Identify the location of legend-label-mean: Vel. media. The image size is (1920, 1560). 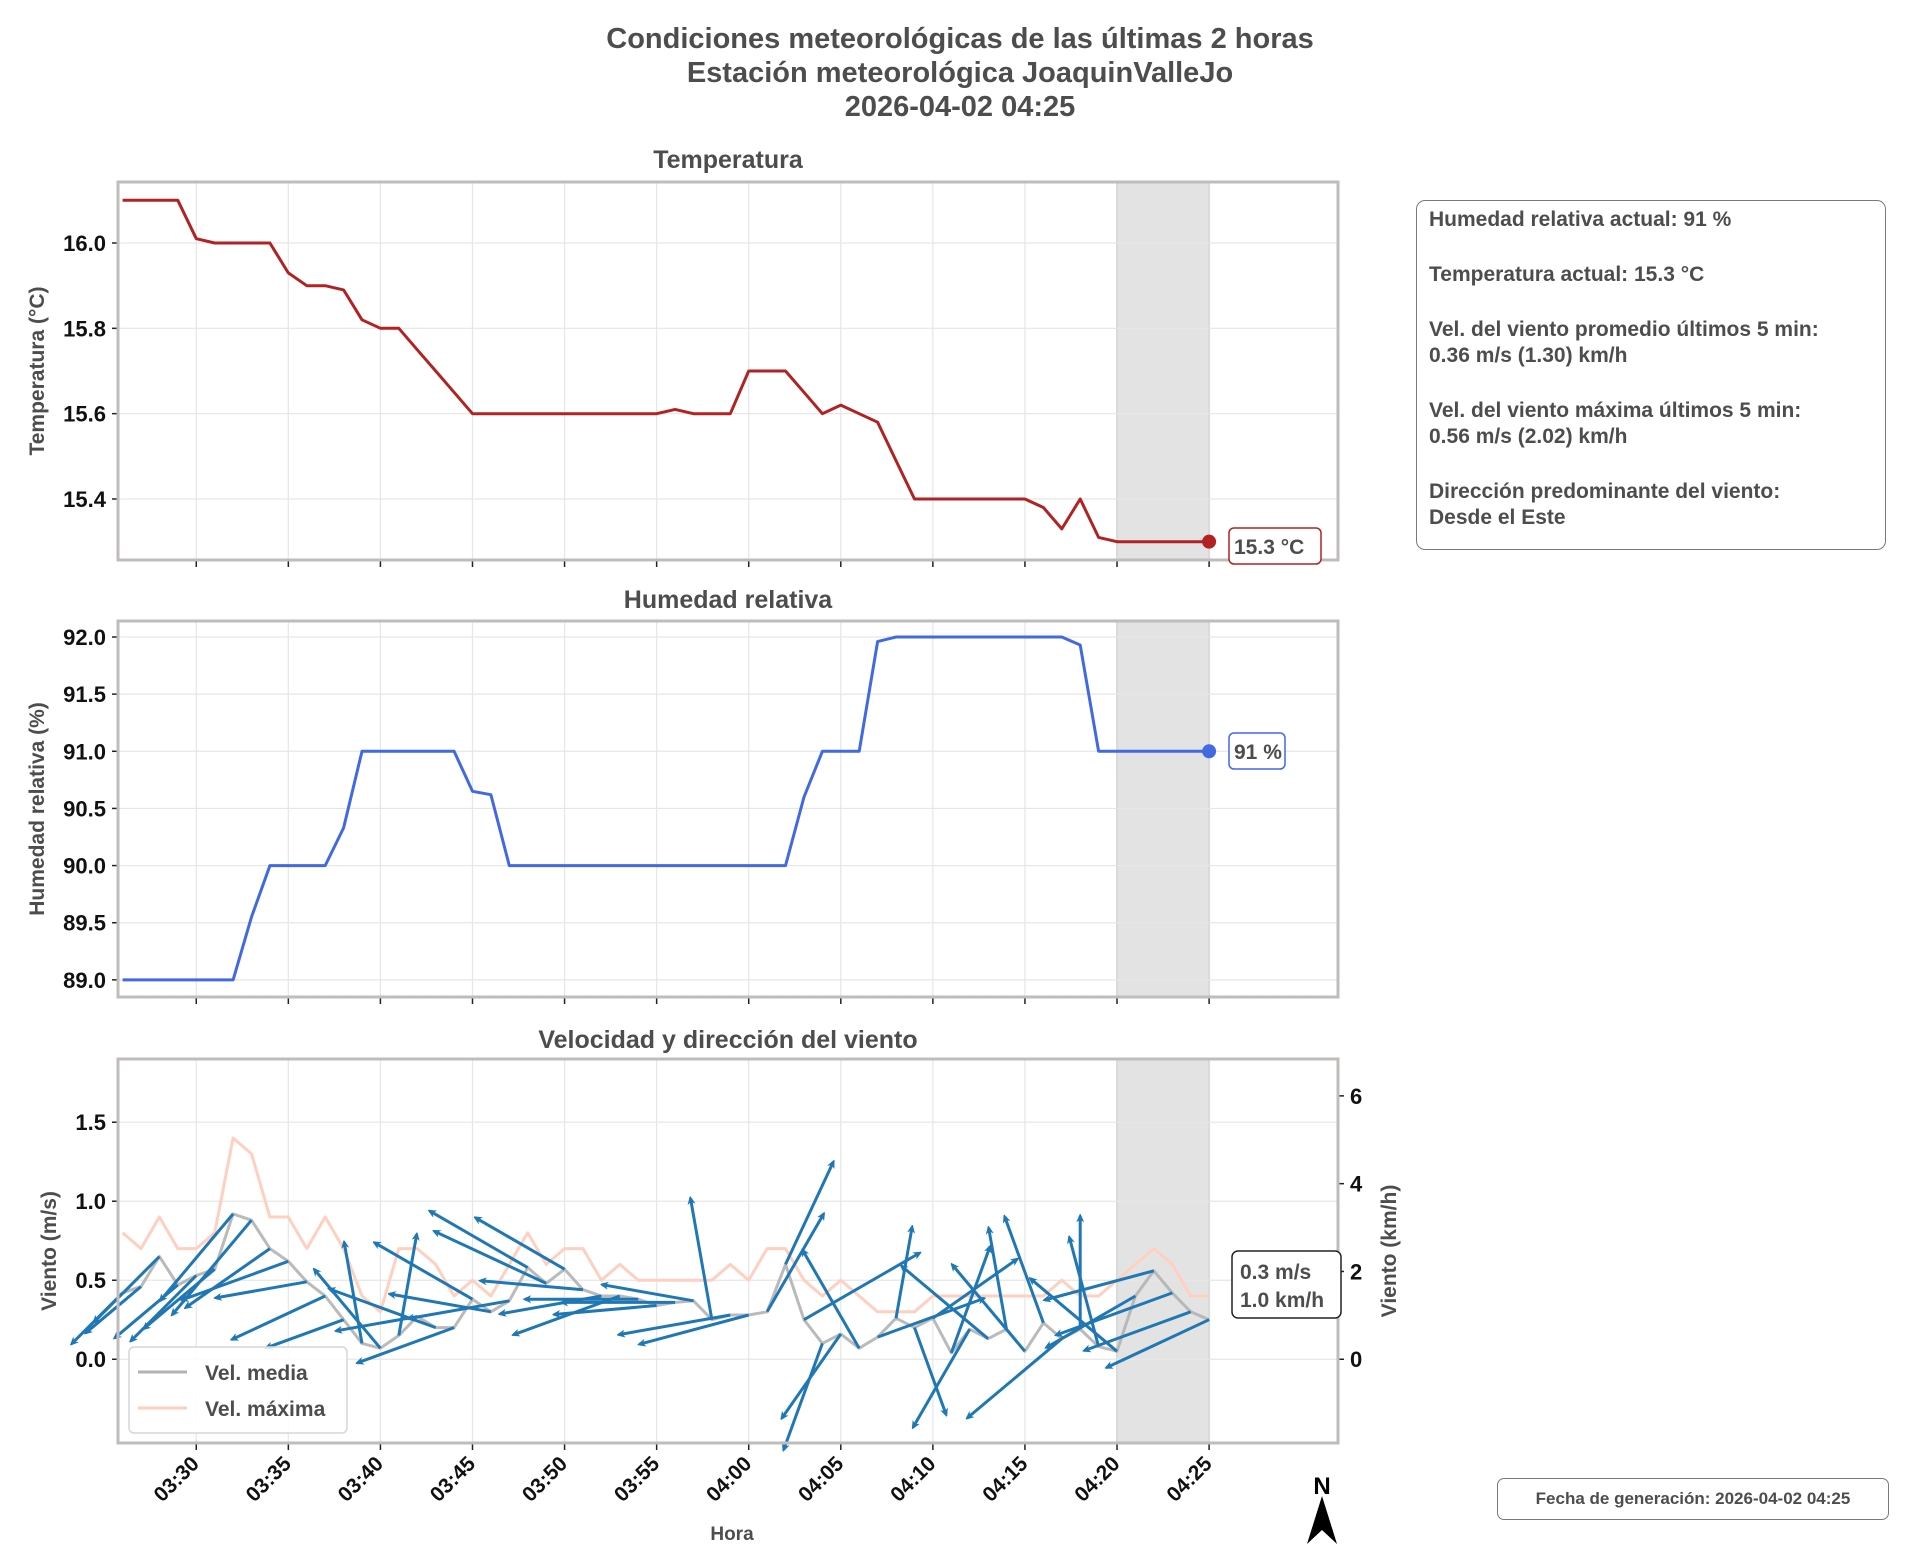
(256, 1373).